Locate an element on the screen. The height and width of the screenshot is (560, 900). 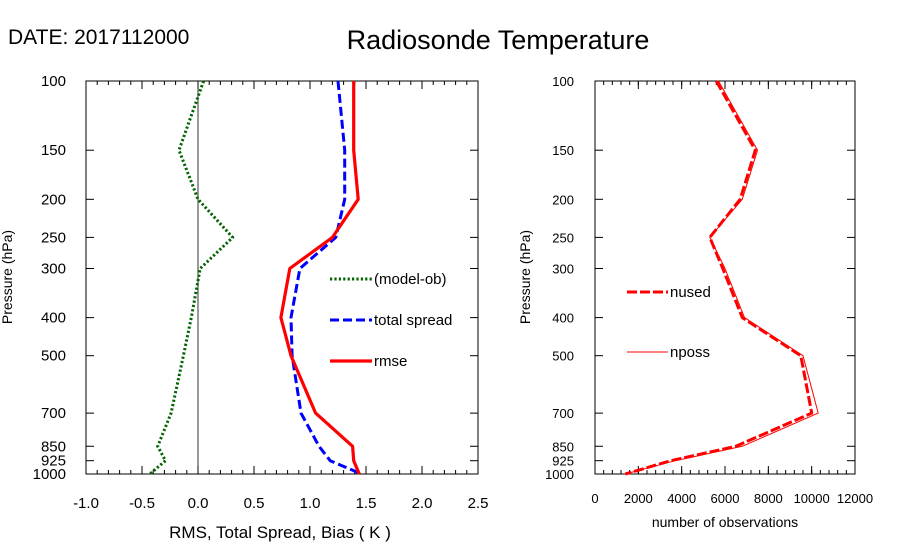
chart-title: Radiosonde Temperature is located at coordinates (498, 40).